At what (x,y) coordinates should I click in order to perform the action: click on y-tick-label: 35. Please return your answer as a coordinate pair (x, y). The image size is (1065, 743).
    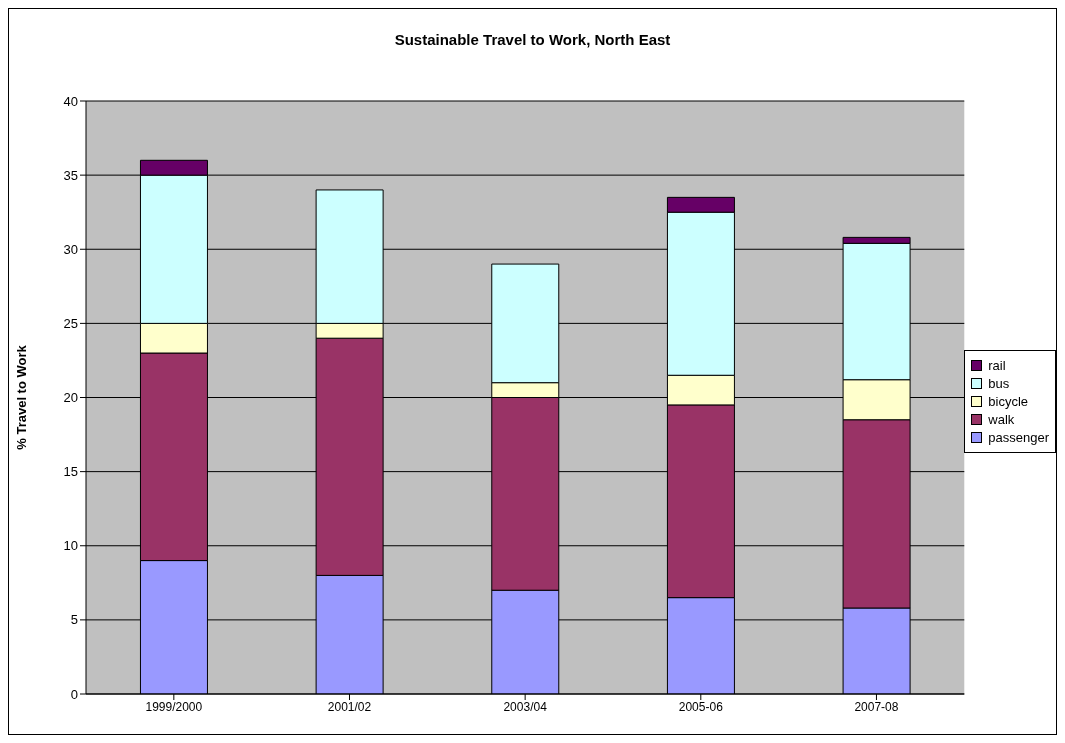
    Looking at the image, I should click on (70, 175).